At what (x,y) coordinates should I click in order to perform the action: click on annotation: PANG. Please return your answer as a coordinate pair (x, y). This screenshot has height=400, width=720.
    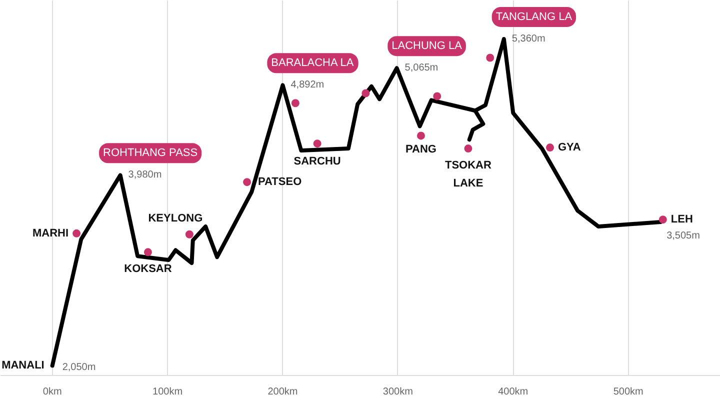
    Looking at the image, I should click on (421, 150).